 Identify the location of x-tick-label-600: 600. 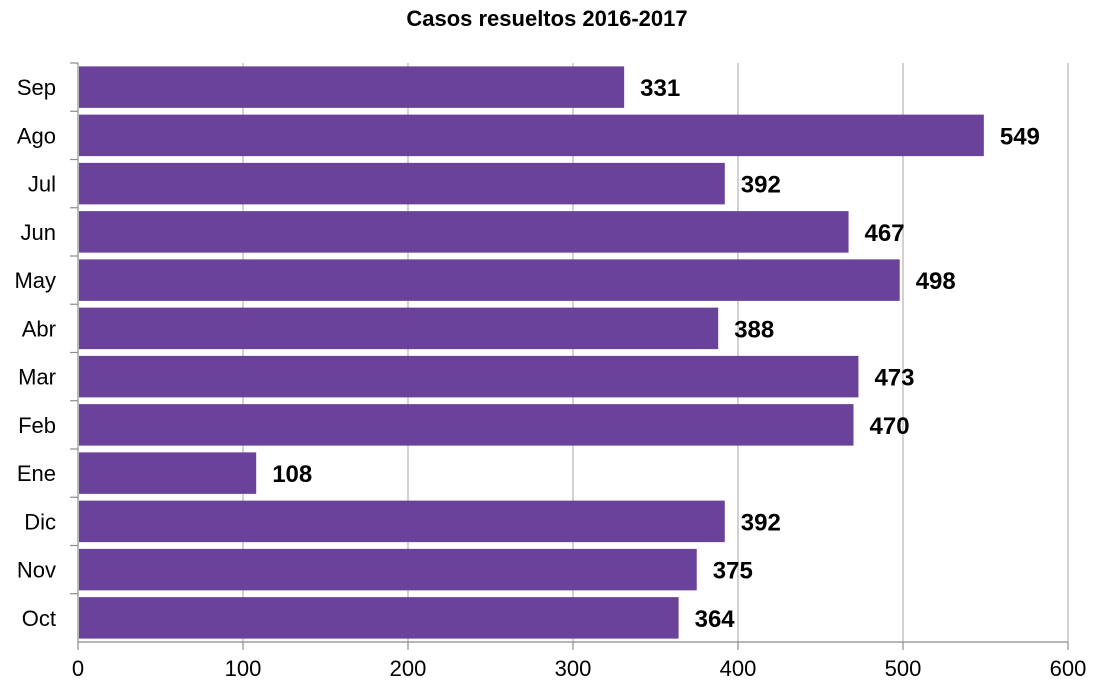
(1068, 668).